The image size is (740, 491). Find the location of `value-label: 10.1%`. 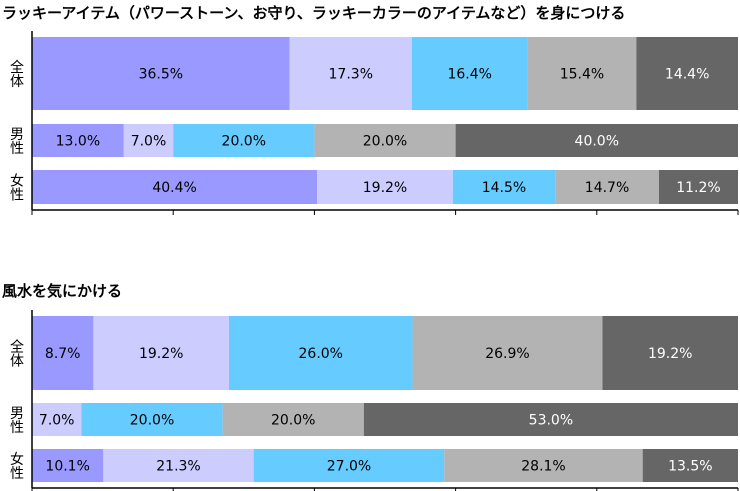

value-label: 10.1% is located at coordinates (67, 467).